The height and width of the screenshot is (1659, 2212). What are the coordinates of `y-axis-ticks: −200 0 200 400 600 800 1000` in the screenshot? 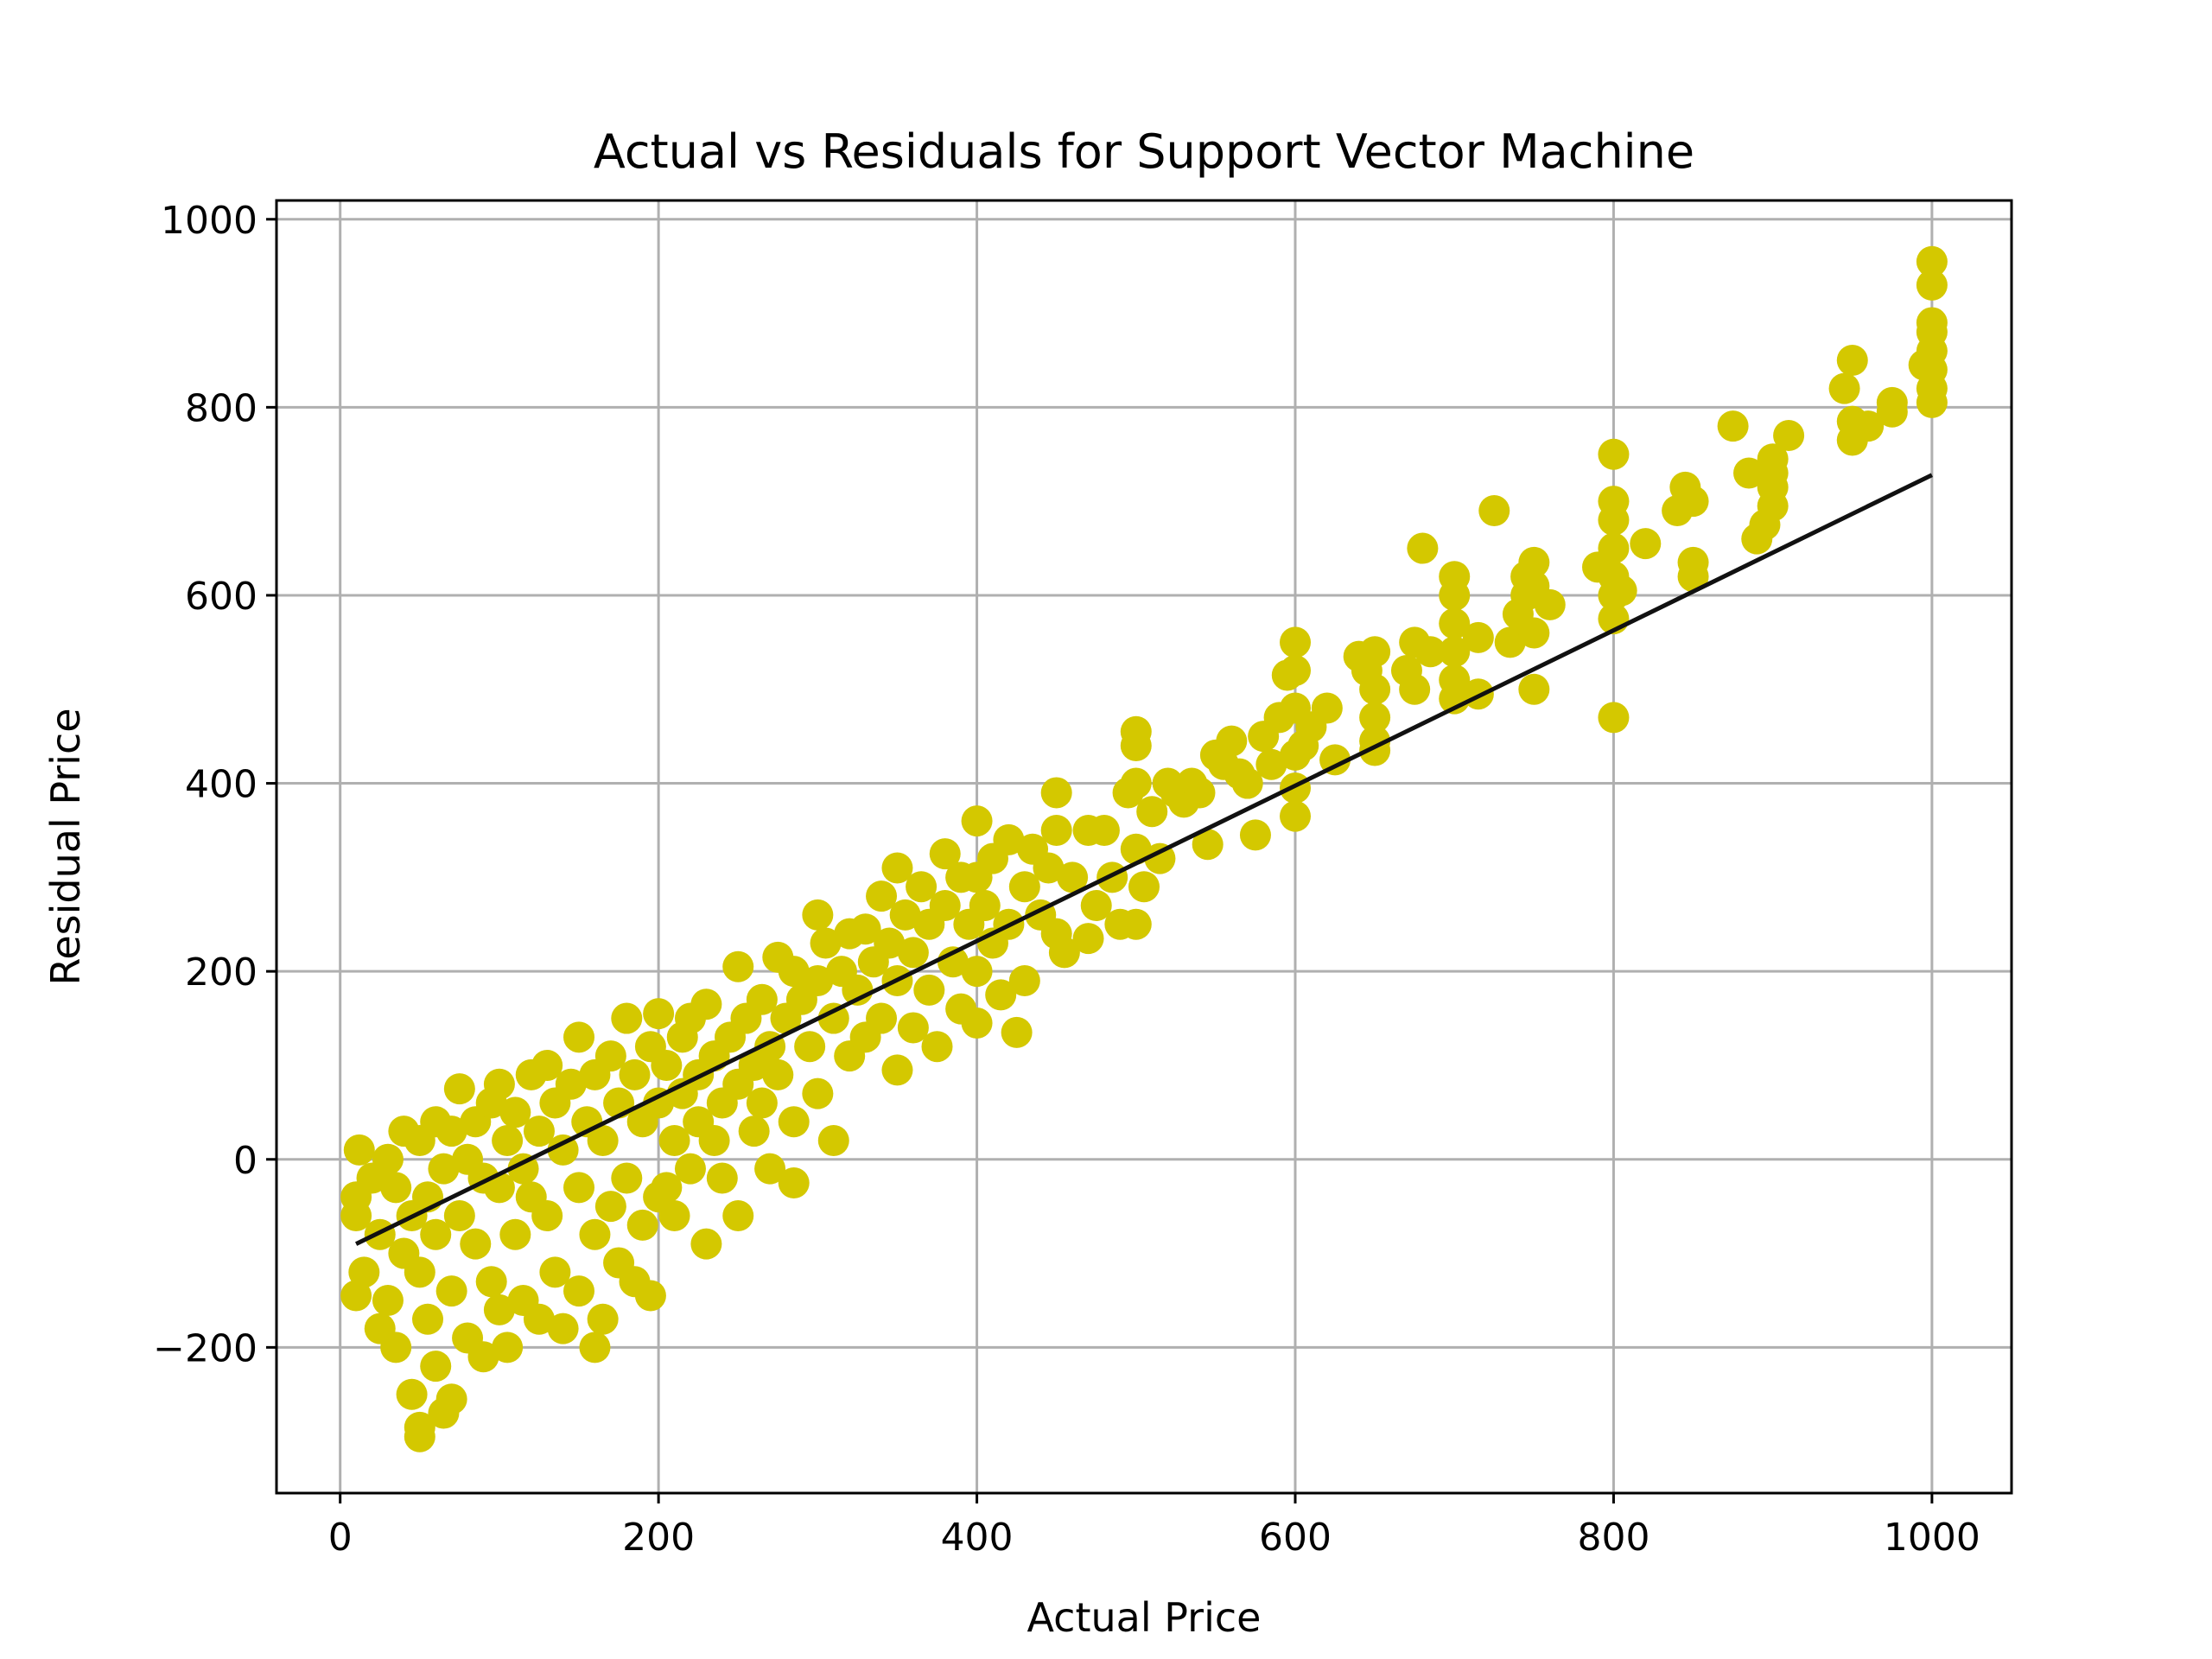 It's located at (214, 784).